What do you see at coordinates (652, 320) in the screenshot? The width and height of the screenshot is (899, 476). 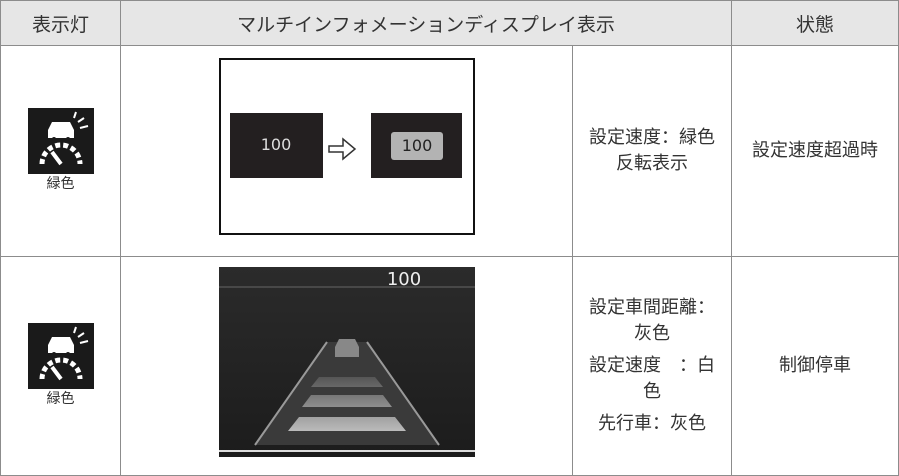 I see `description: 設定車間距離：灰色` at bounding box center [652, 320].